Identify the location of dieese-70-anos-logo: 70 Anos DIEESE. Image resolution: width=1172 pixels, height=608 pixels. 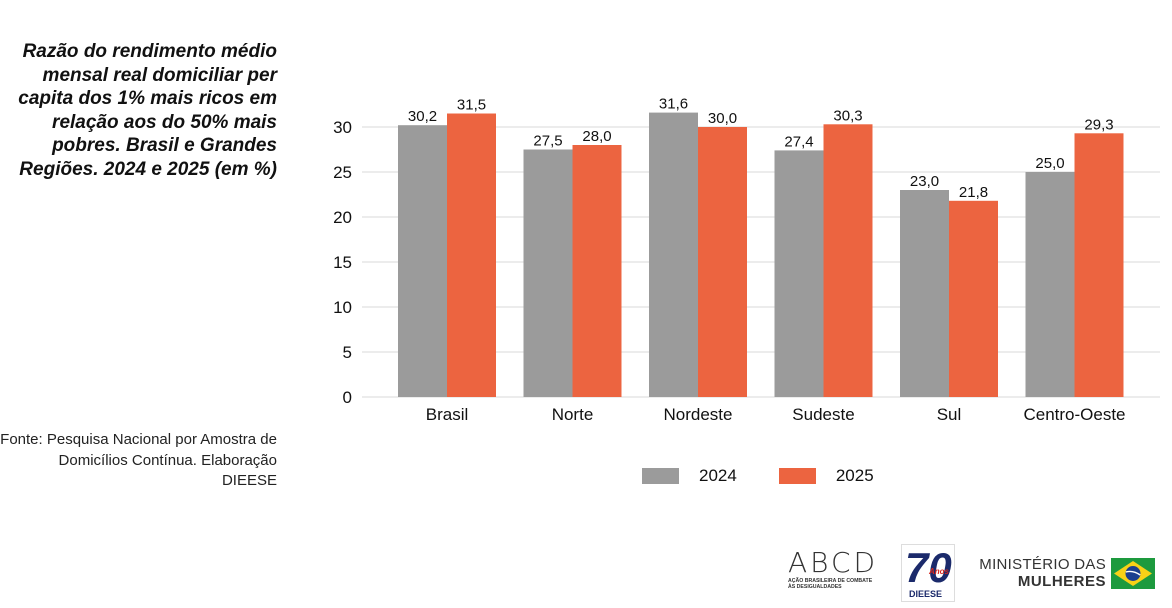
(928, 573).